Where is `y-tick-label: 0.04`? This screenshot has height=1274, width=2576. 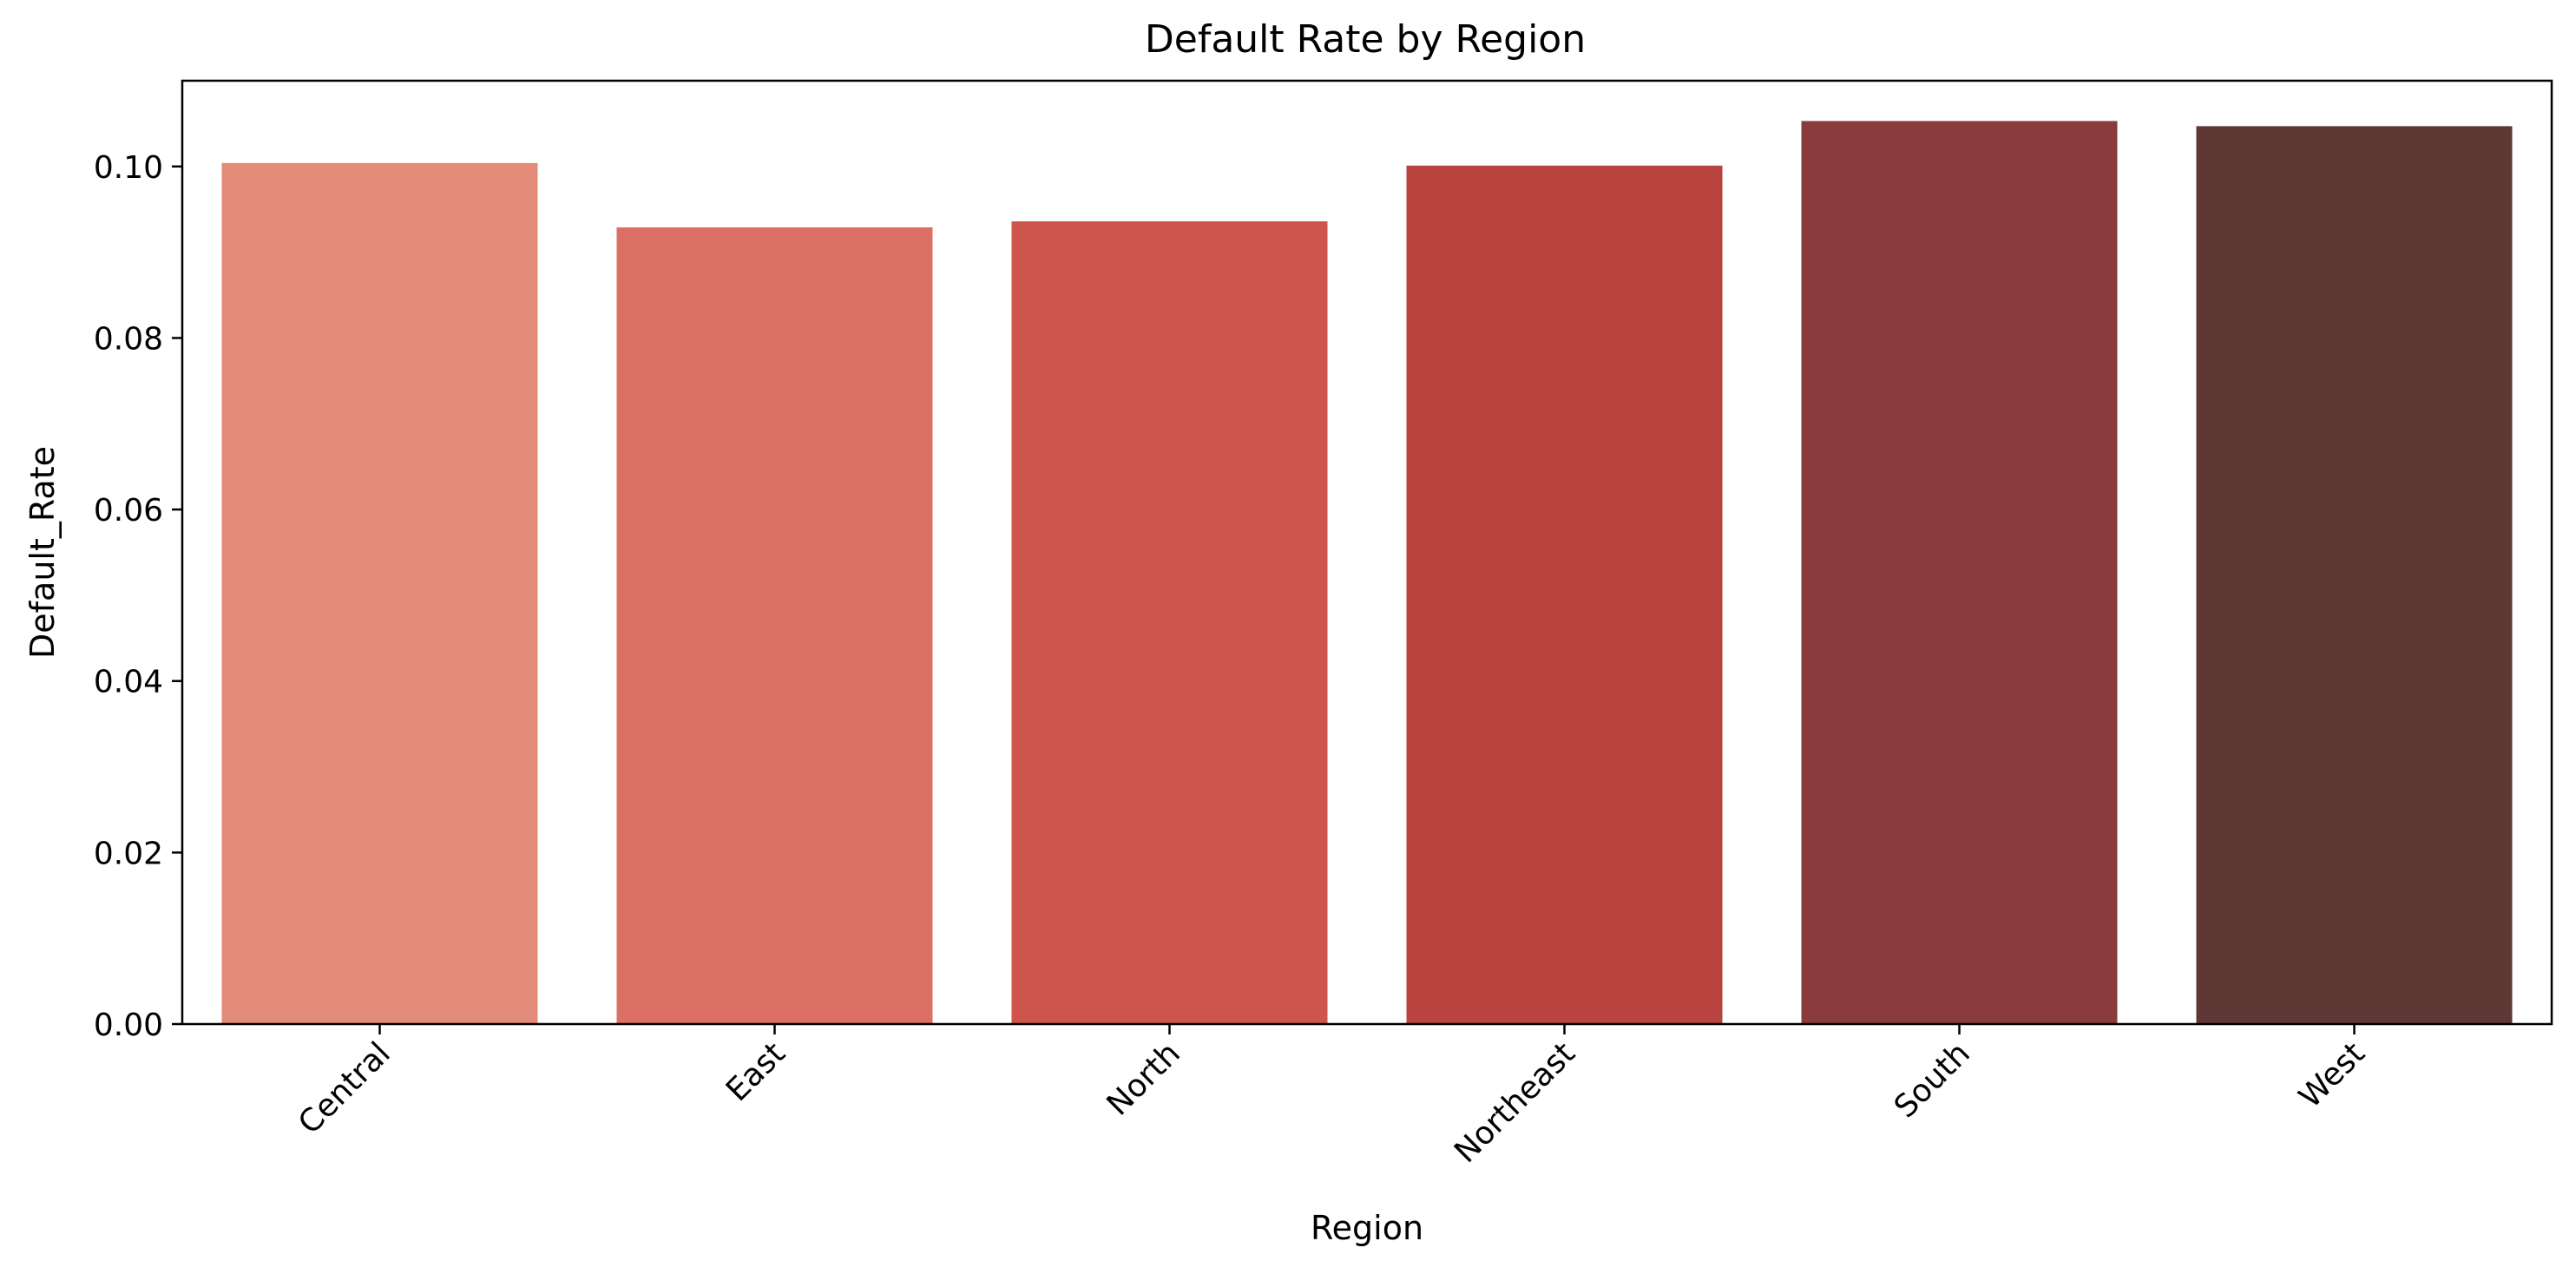 y-tick-label: 0.04 is located at coordinates (128, 682).